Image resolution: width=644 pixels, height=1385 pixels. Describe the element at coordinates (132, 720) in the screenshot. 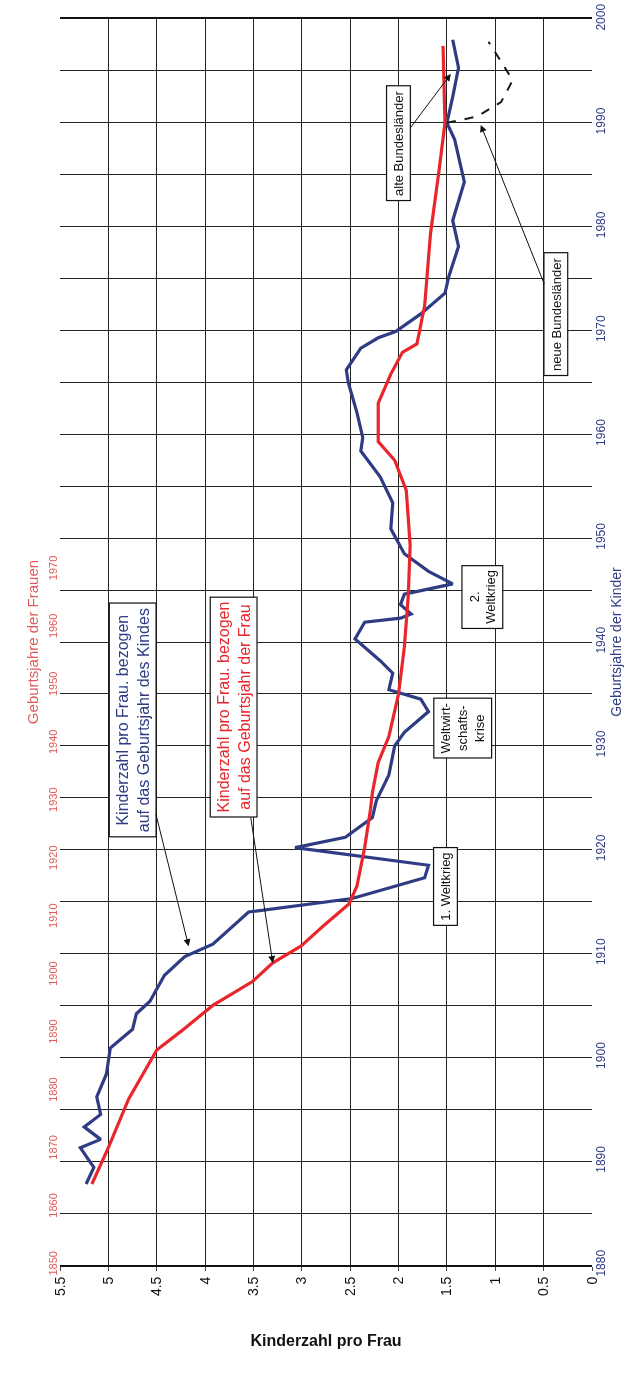

I see `annotation: Kinderzahl pro Frau. bezogen auf das Geburtsjahr des Kindes` at that location.